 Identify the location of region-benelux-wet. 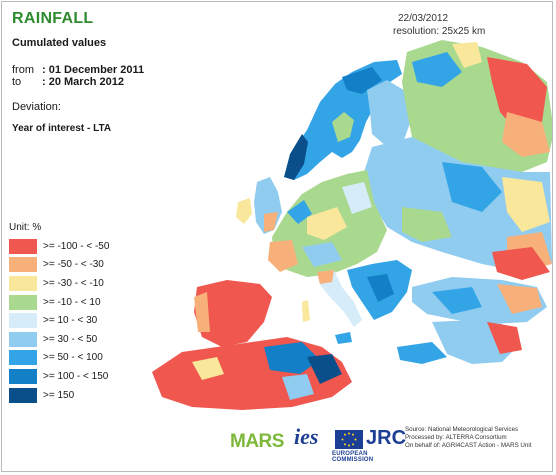
(299, 212).